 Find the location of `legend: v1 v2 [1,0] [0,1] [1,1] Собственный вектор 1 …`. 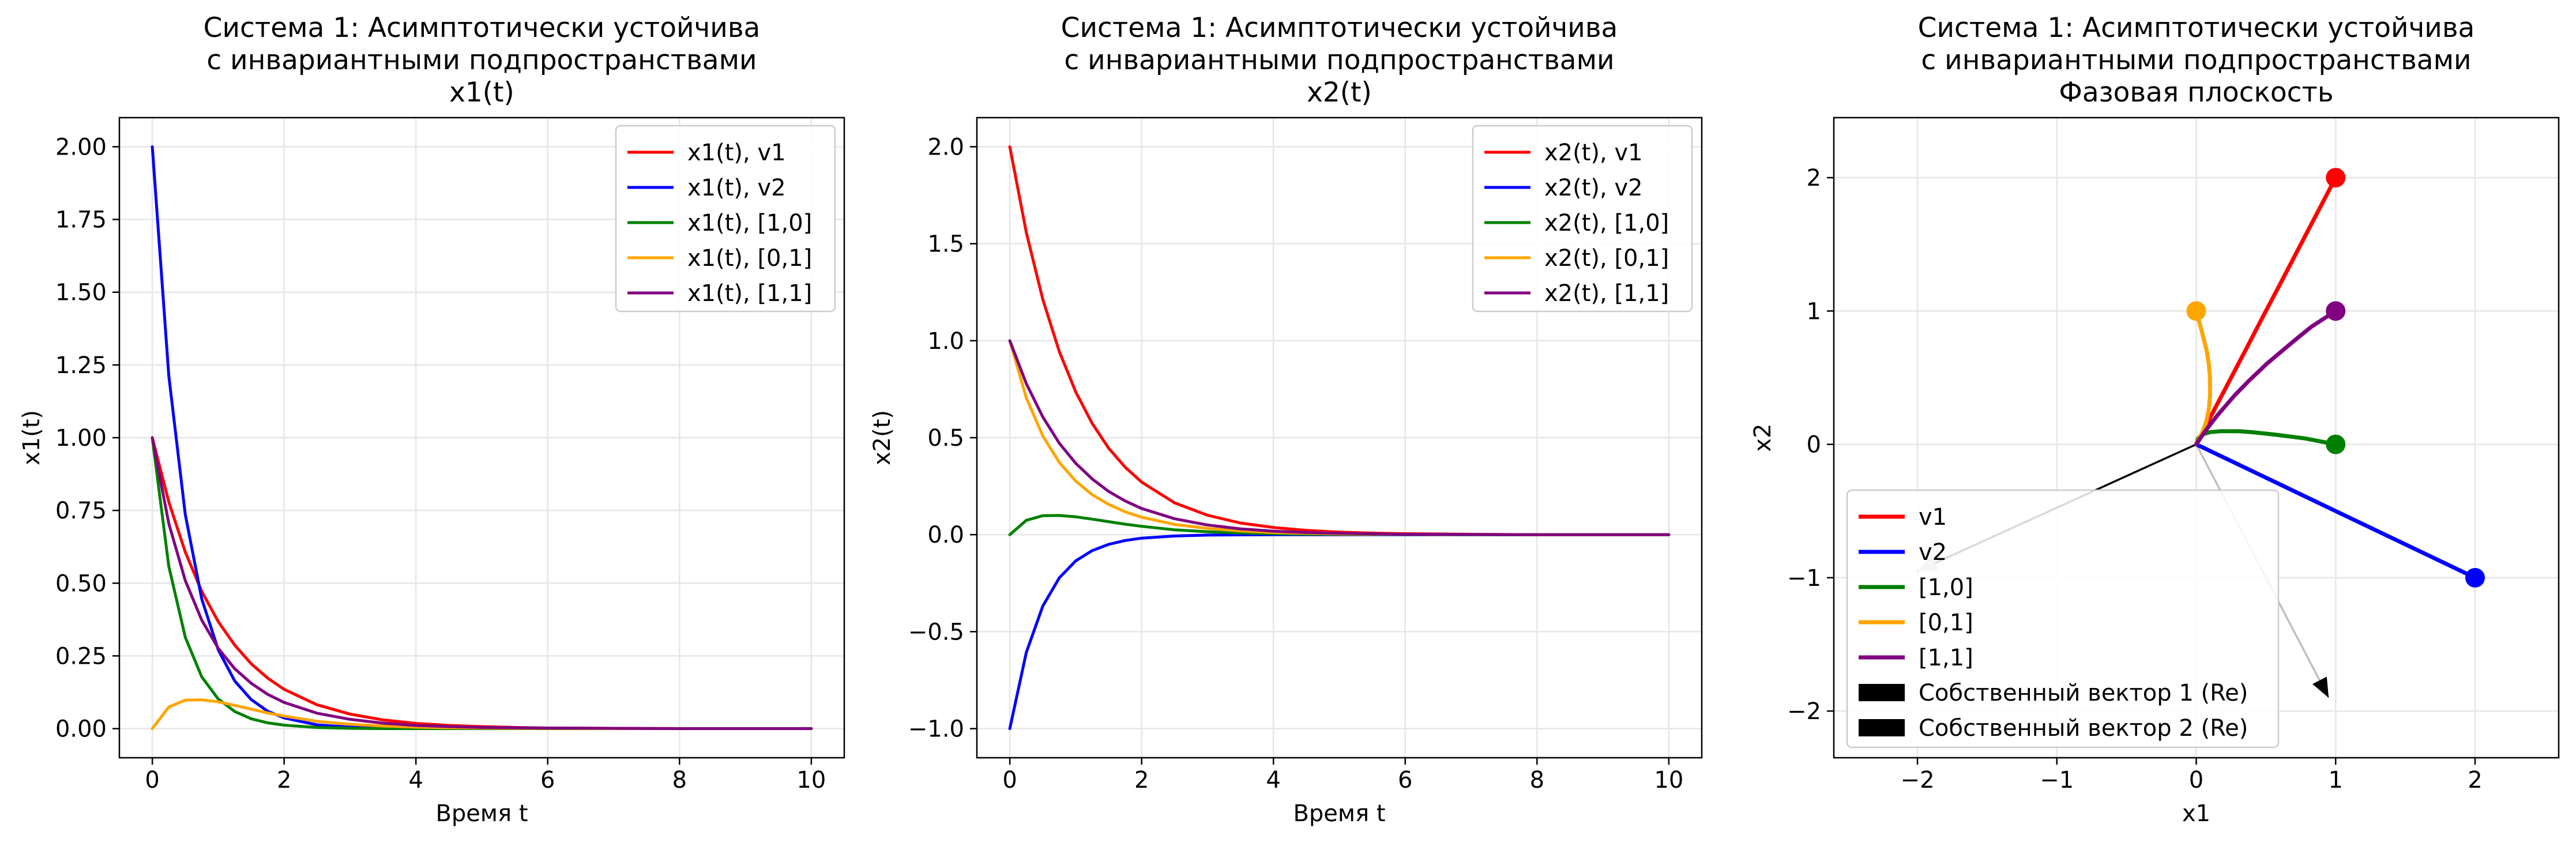

legend: v1 v2 [1,0] [0,1] [1,1] Собственный вектор 1 … is located at coordinates (2063, 619).